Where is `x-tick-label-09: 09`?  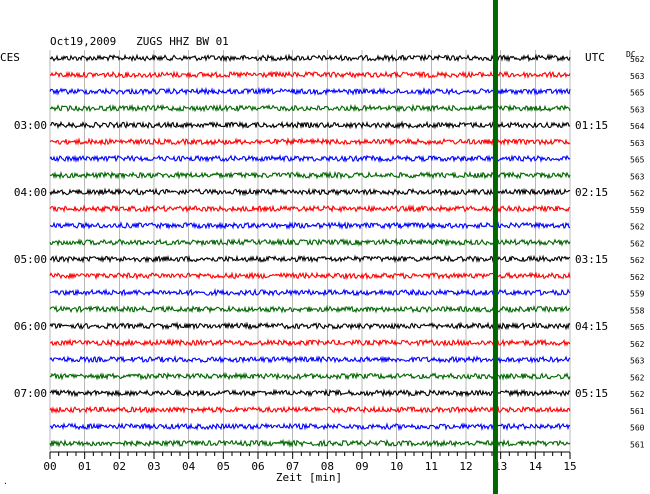 x-tick-label-09: 09 is located at coordinates (361, 466).